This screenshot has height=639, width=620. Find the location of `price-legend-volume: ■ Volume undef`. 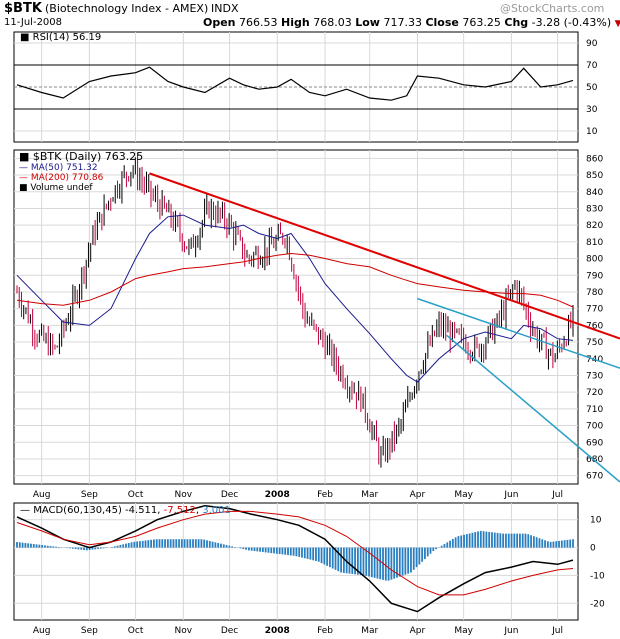

price-legend-volume: ■ Volume undef is located at coordinates (56, 188).